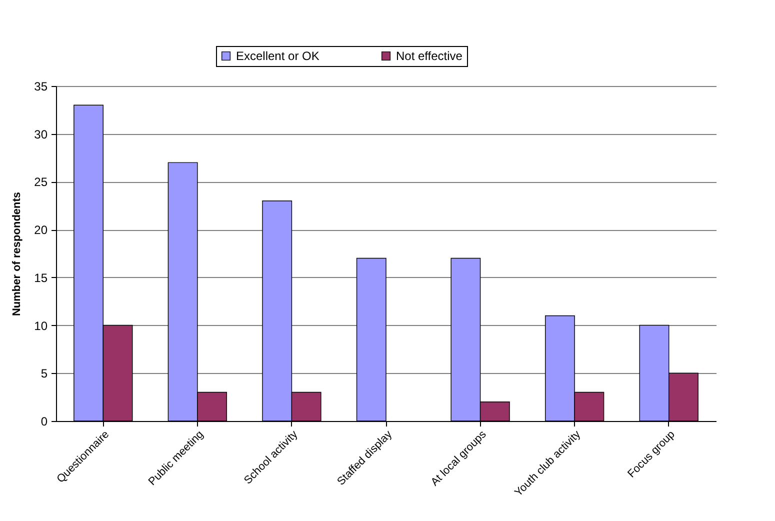  I want to click on legend-label: Not effective, so click(429, 56).